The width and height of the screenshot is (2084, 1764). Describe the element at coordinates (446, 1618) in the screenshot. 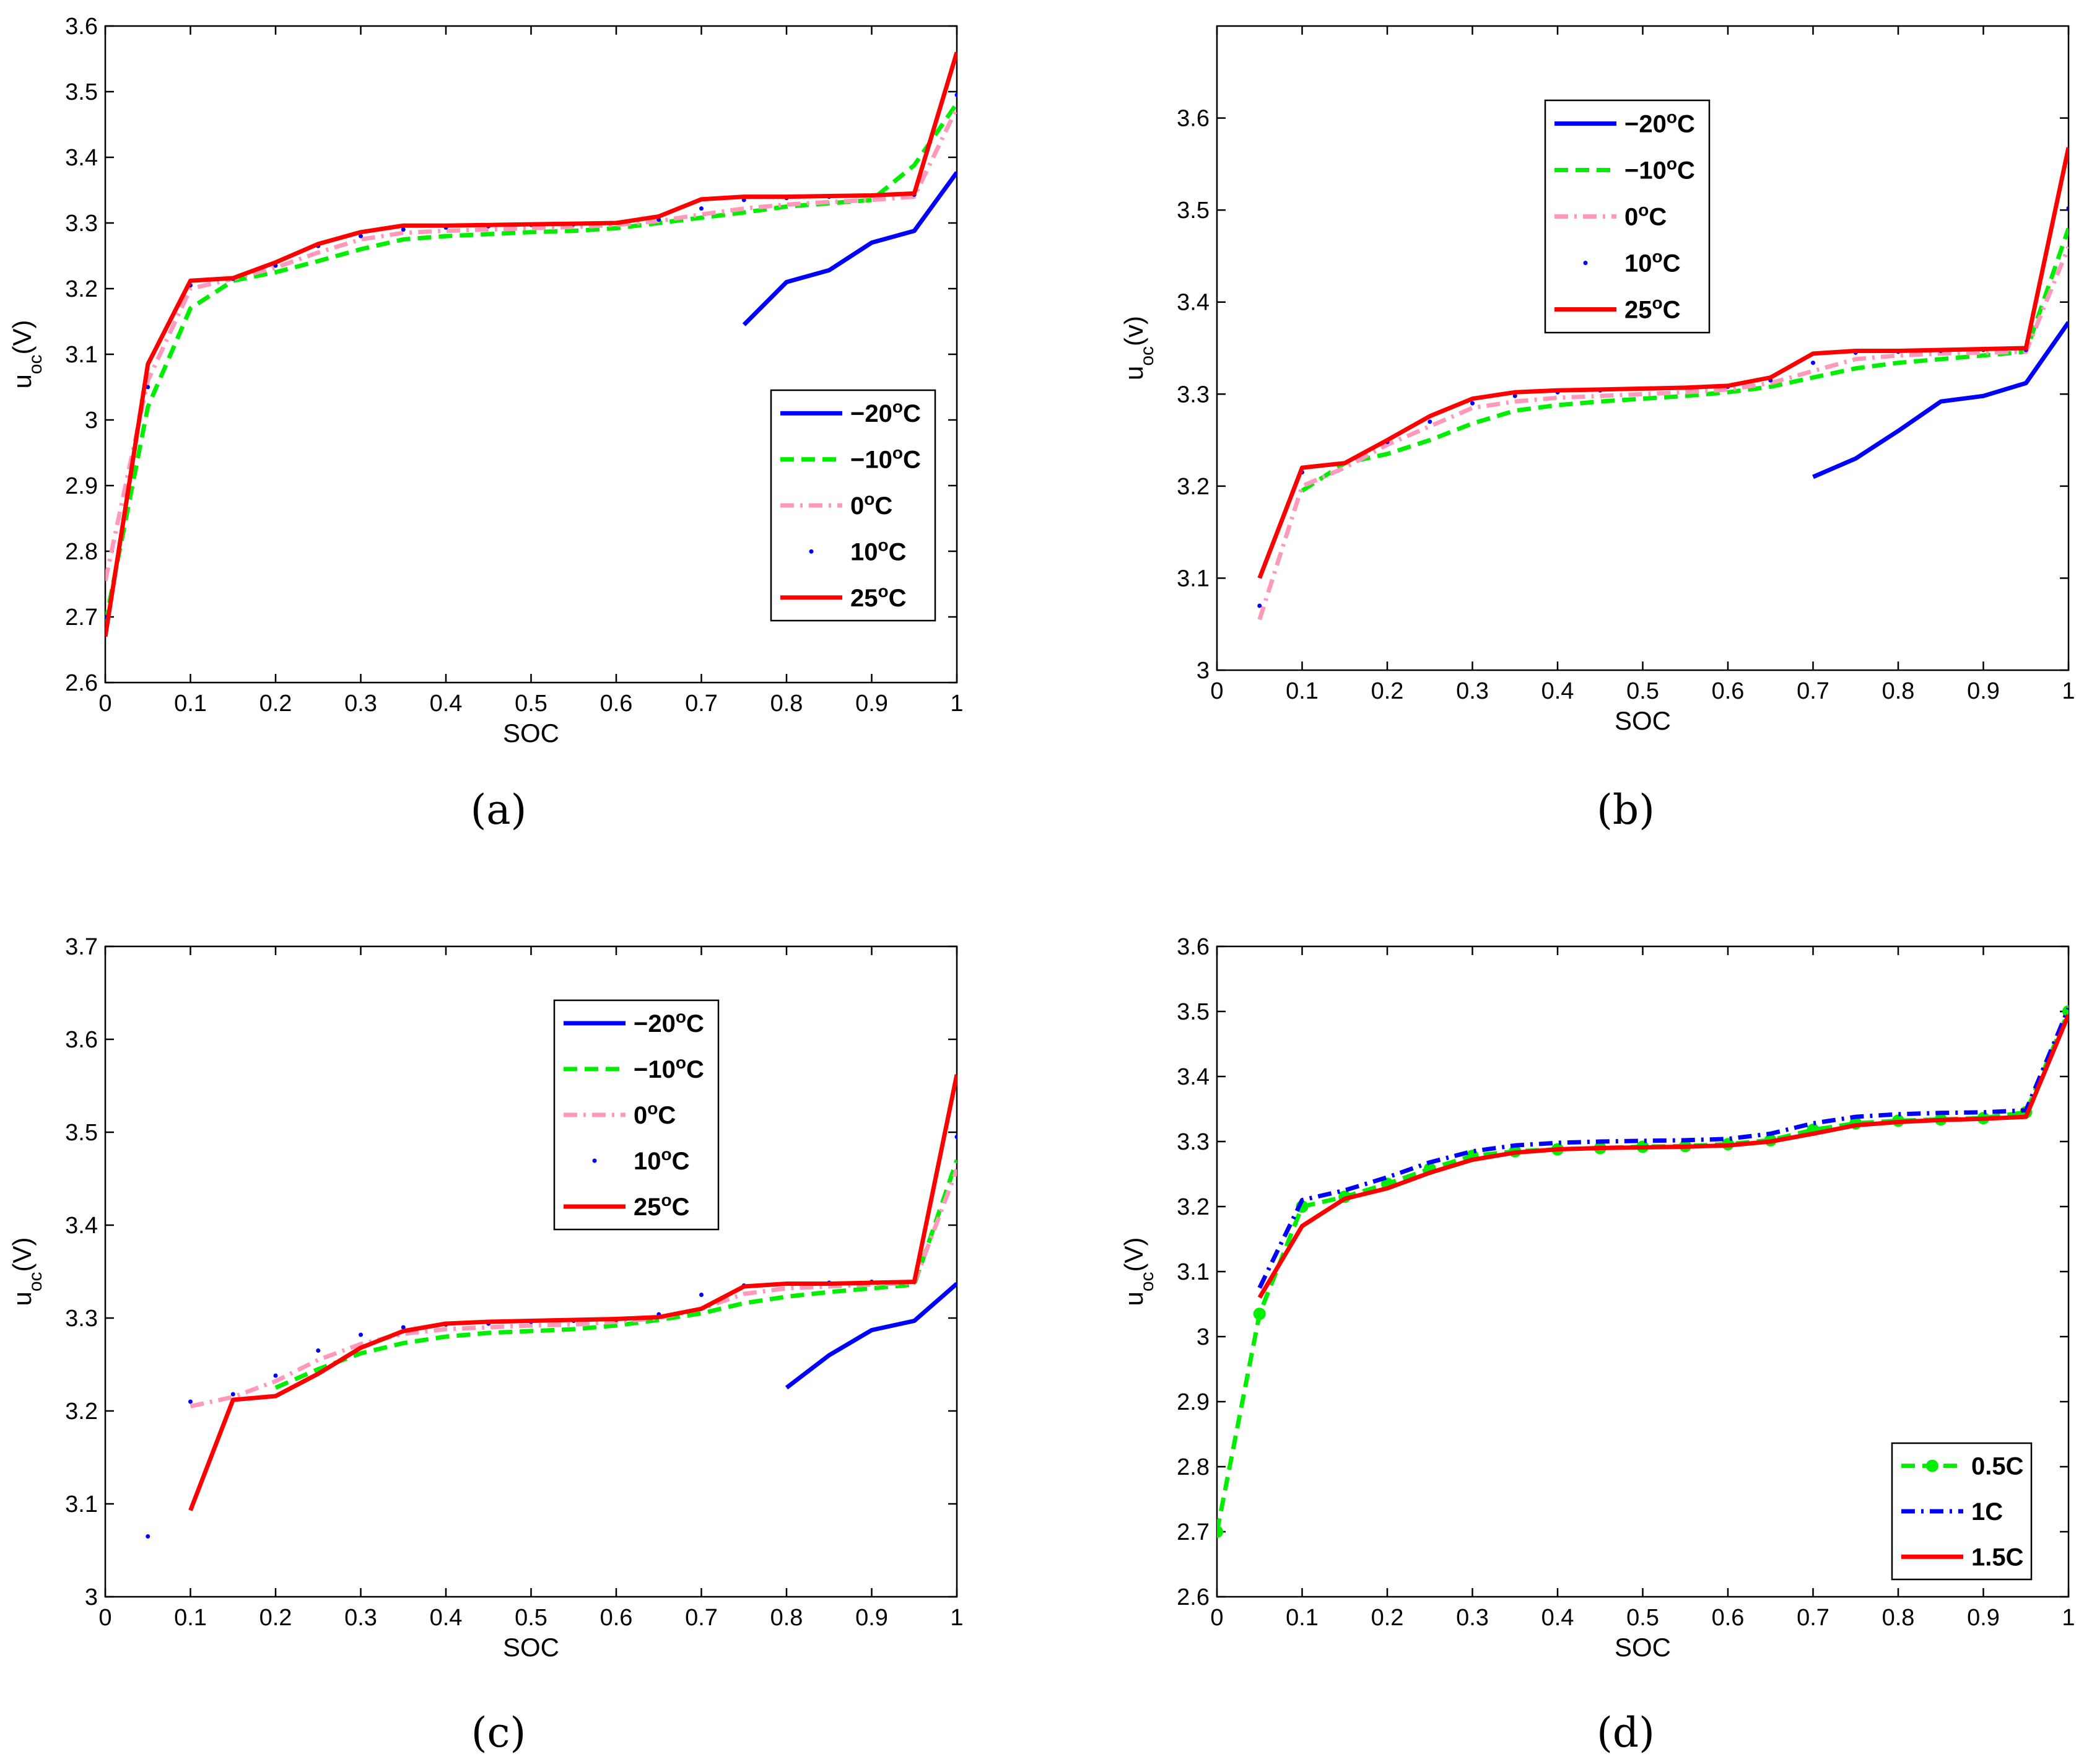

I see `chart-c-xtick-label-4: 0.4` at that location.